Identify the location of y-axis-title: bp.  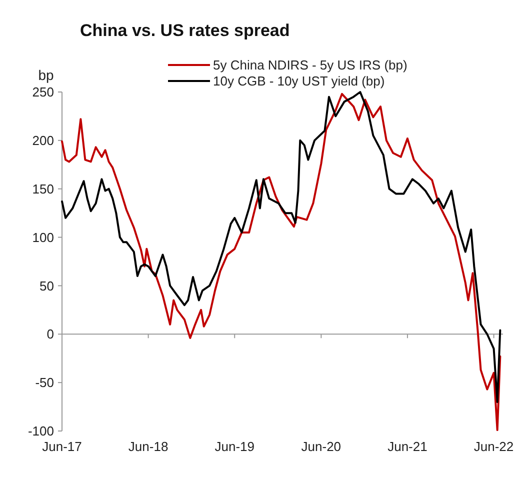
(46, 75).